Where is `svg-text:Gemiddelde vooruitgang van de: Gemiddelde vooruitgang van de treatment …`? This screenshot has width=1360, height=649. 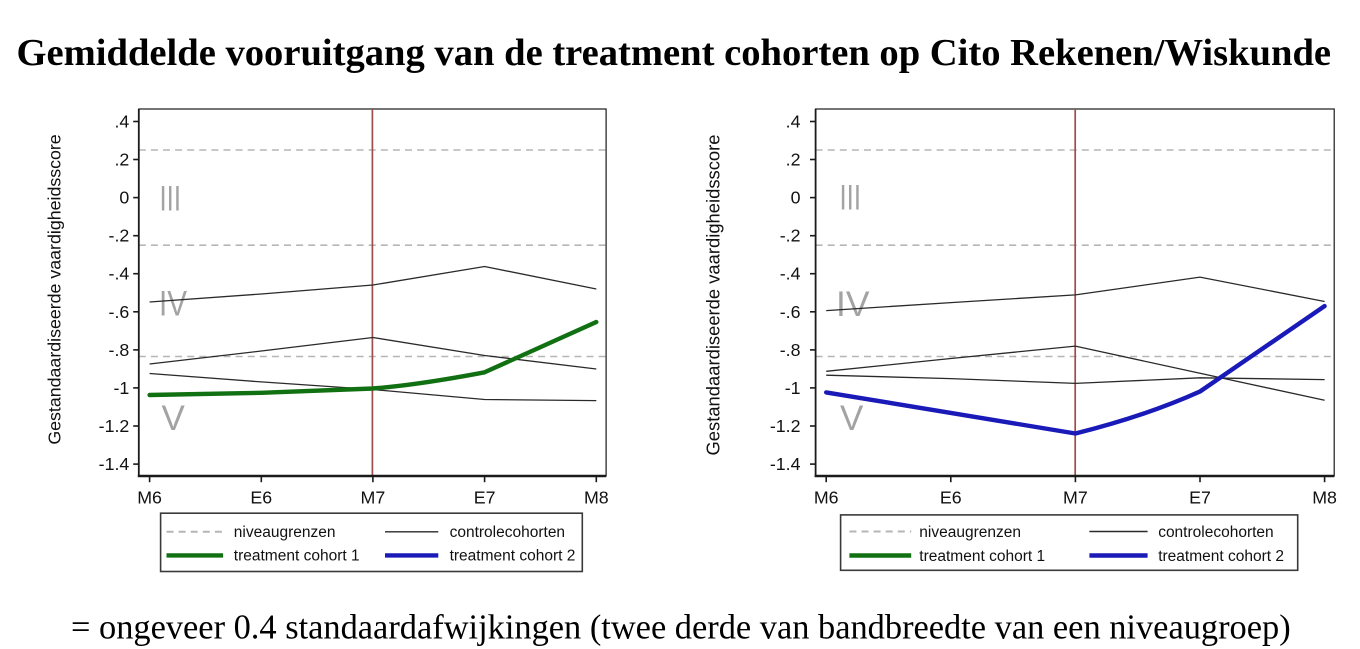
svg-text:Gemiddelde vooruitgang van de: Gemiddelde vooruitgang van de treatment … is located at coordinates (674, 53).